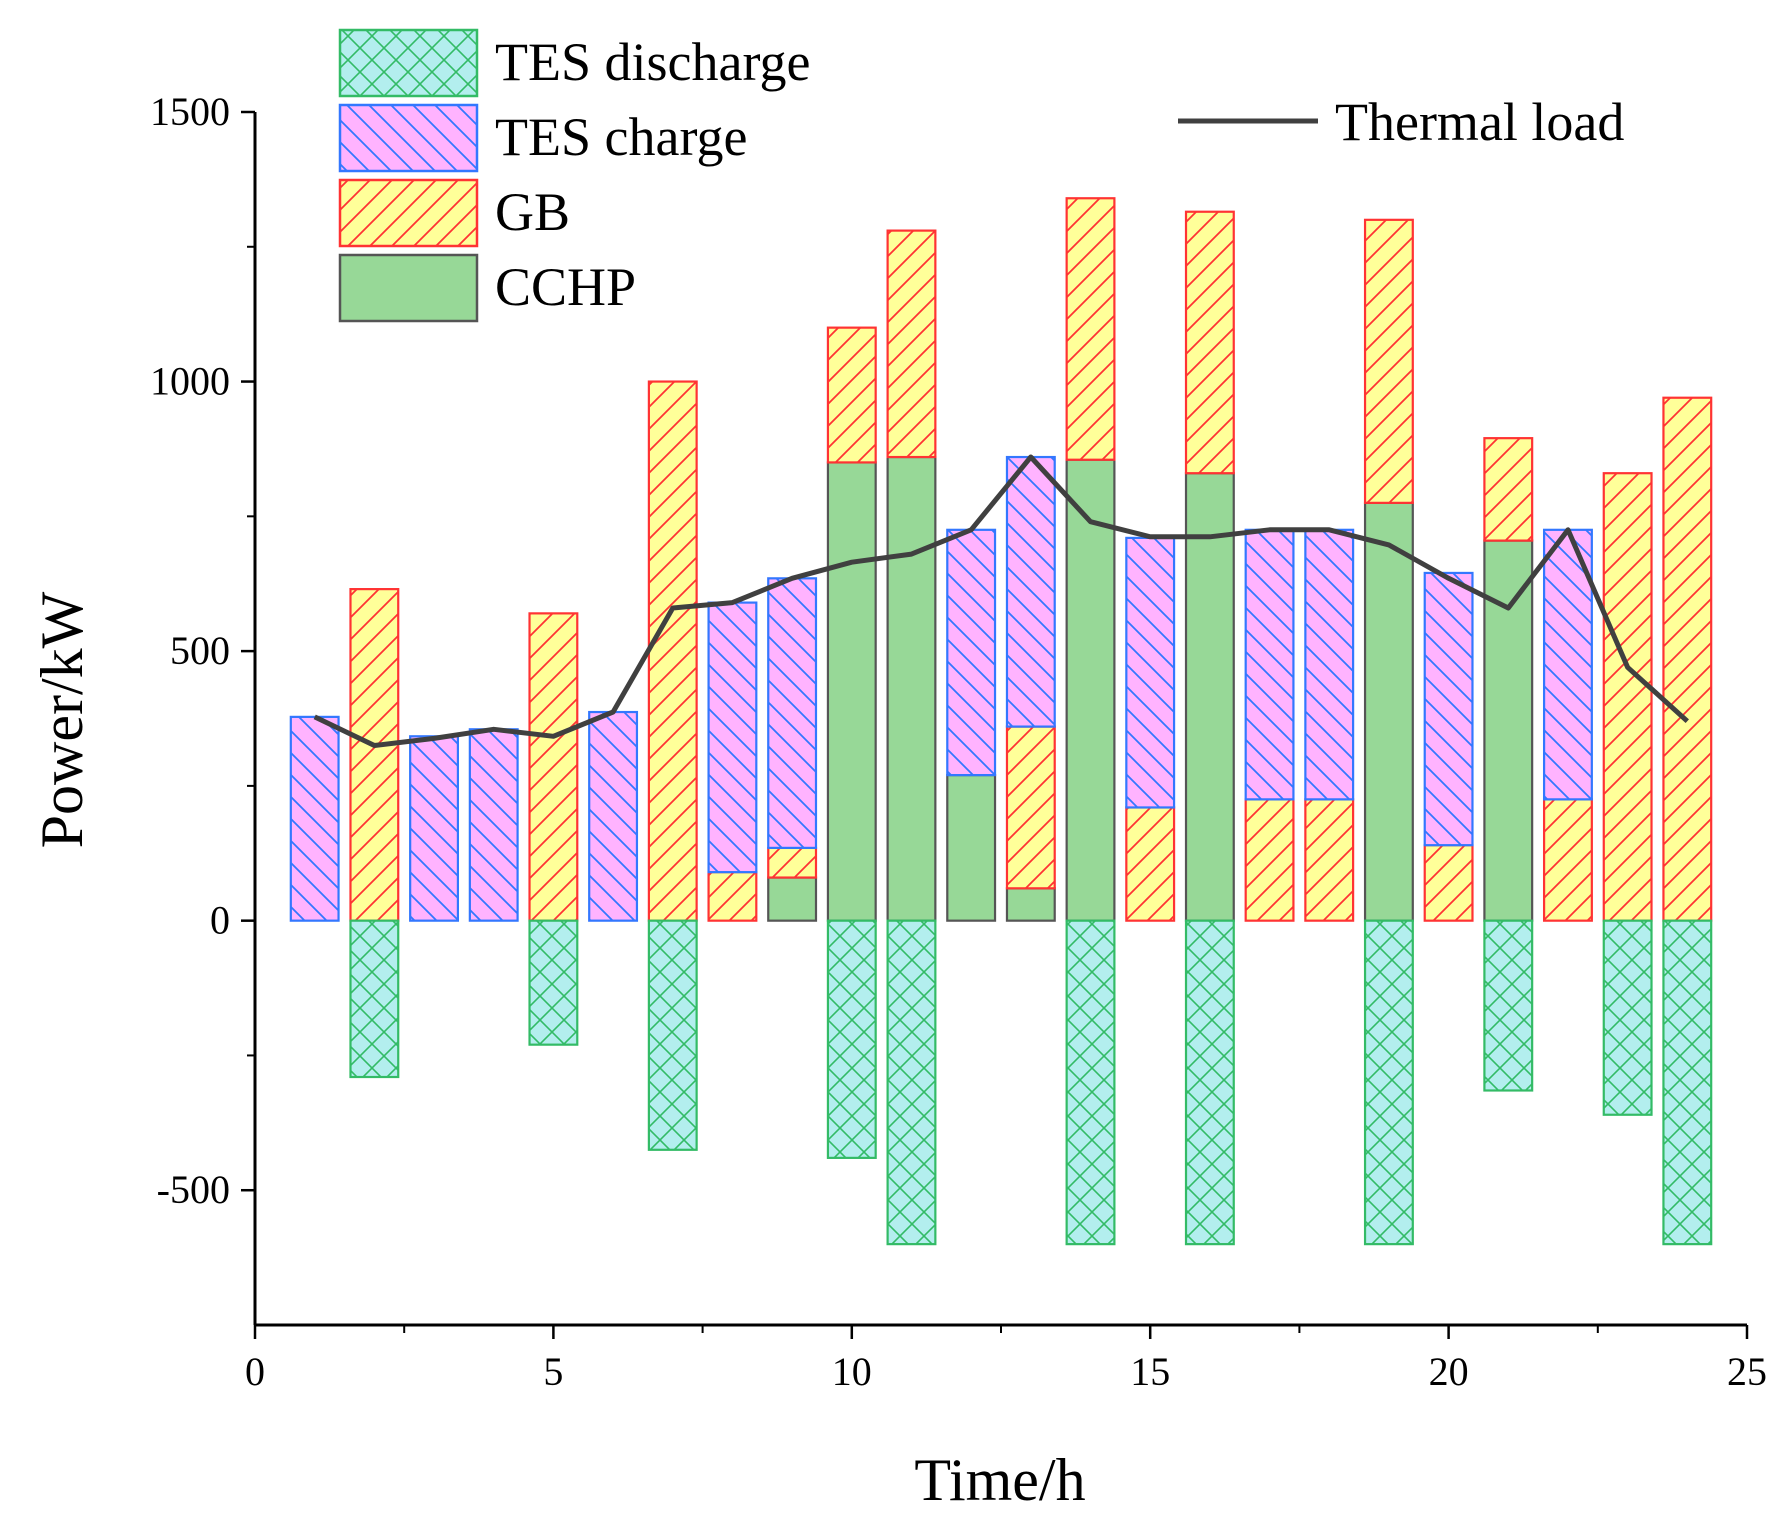  Describe the element at coordinates (1449, 1371) in the screenshot. I see `x-tick-label: 20` at that location.